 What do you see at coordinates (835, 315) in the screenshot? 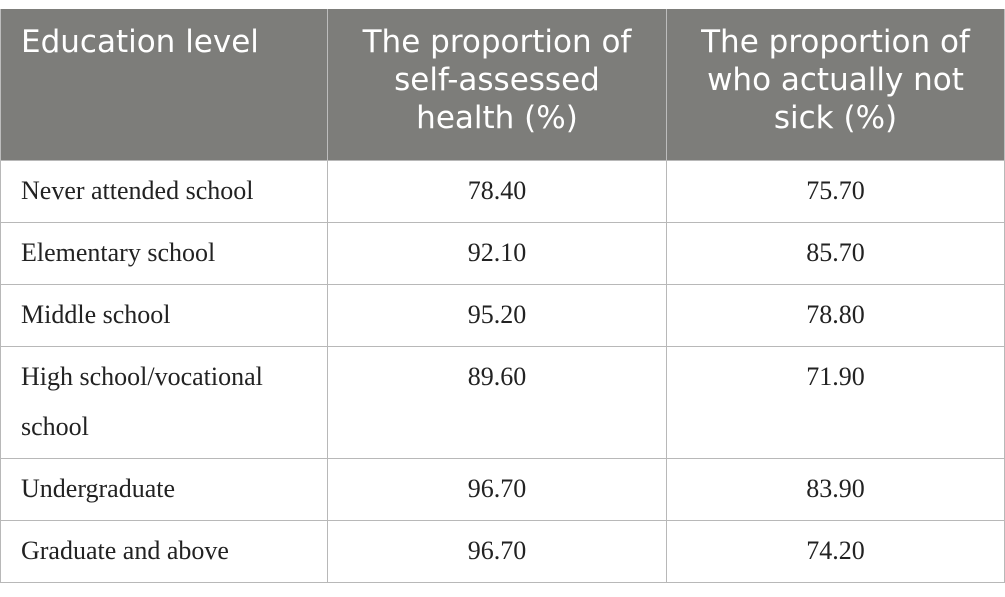
I see `not-sick-cell: 78.80` at bounding box center [835, 315].